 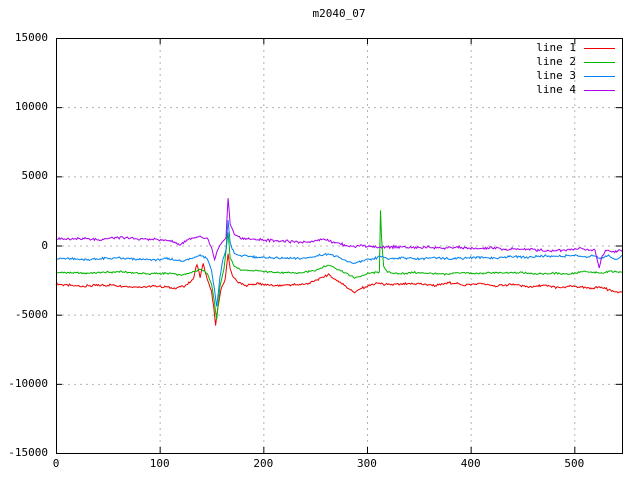 I want to click on x-axis-tick-label: 300, so click(x=367, y=463).